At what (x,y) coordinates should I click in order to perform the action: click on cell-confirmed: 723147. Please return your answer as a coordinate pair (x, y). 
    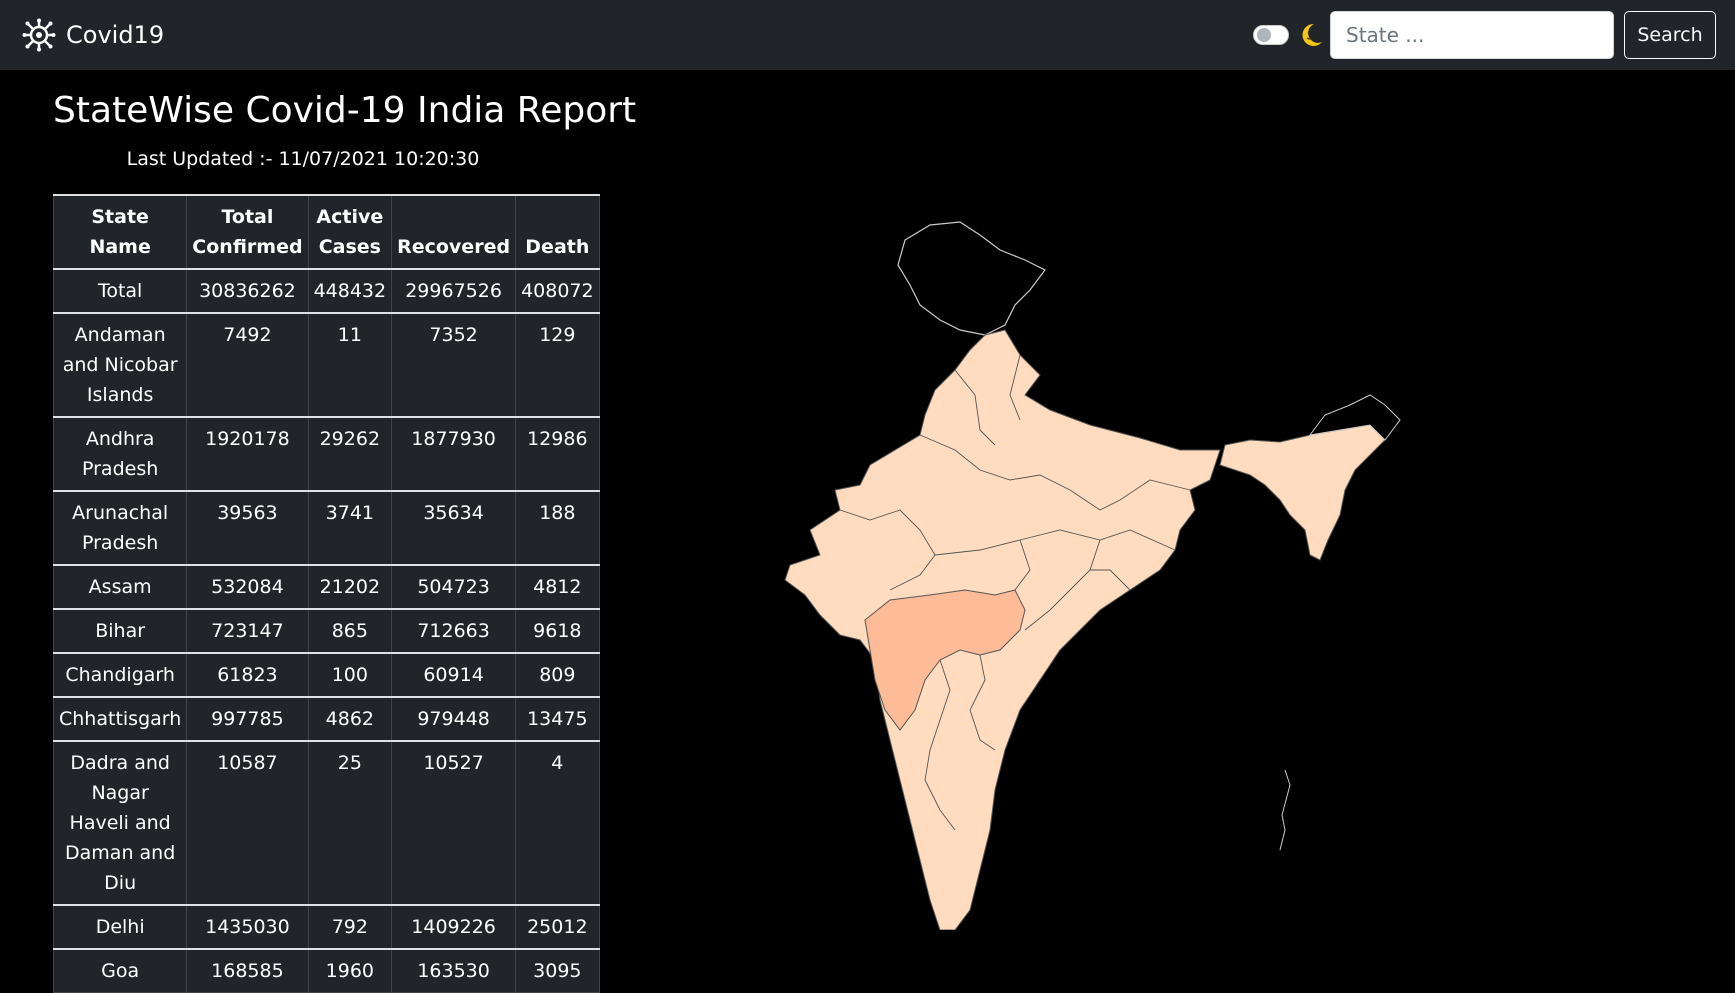
    Looking at the image, I should click on (247, 631).